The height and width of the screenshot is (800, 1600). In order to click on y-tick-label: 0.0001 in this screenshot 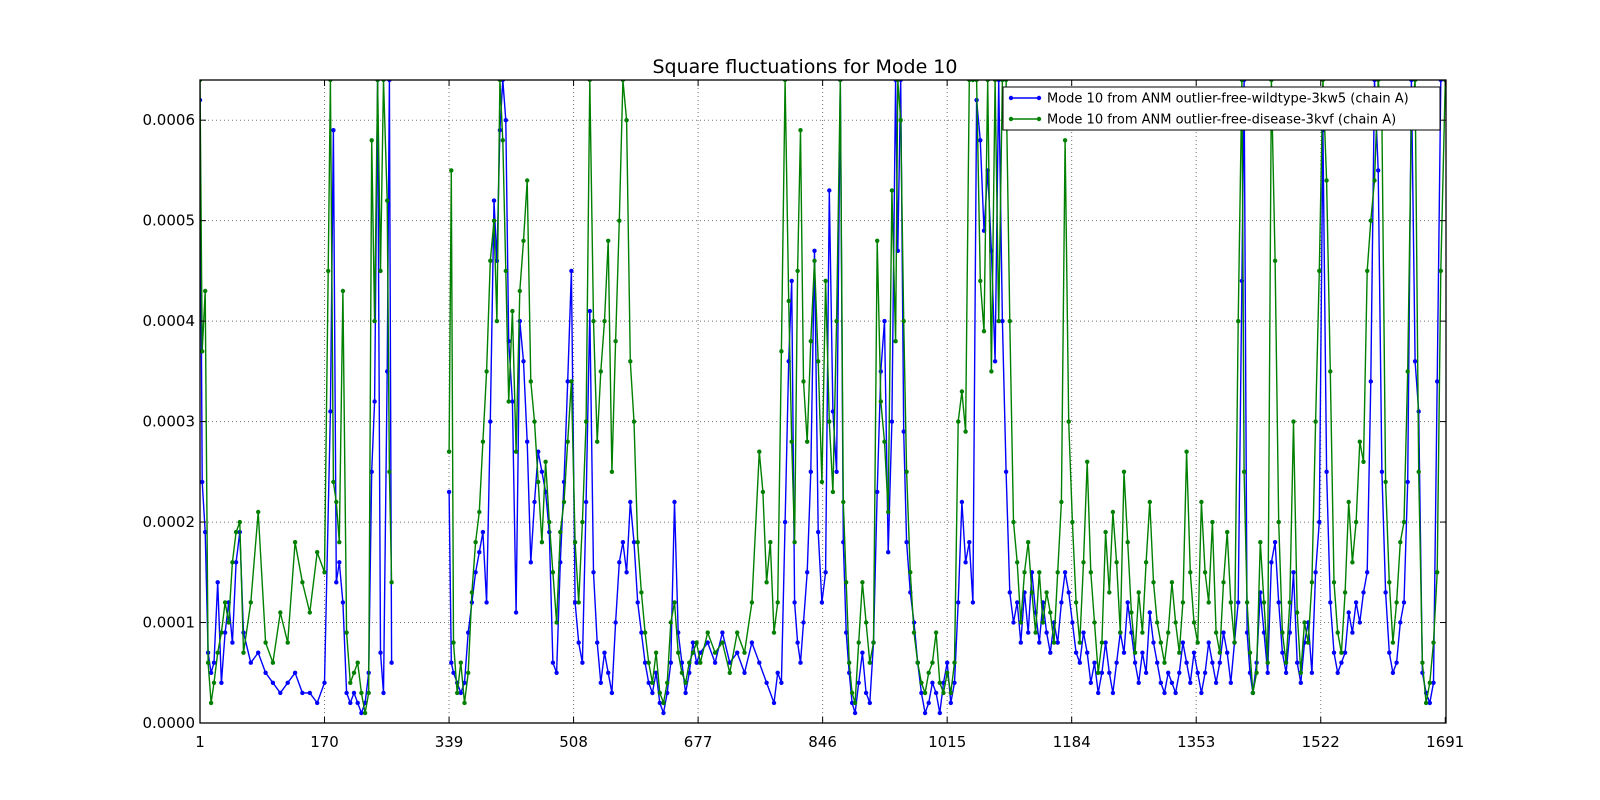, I will do `click(169, 623)`.